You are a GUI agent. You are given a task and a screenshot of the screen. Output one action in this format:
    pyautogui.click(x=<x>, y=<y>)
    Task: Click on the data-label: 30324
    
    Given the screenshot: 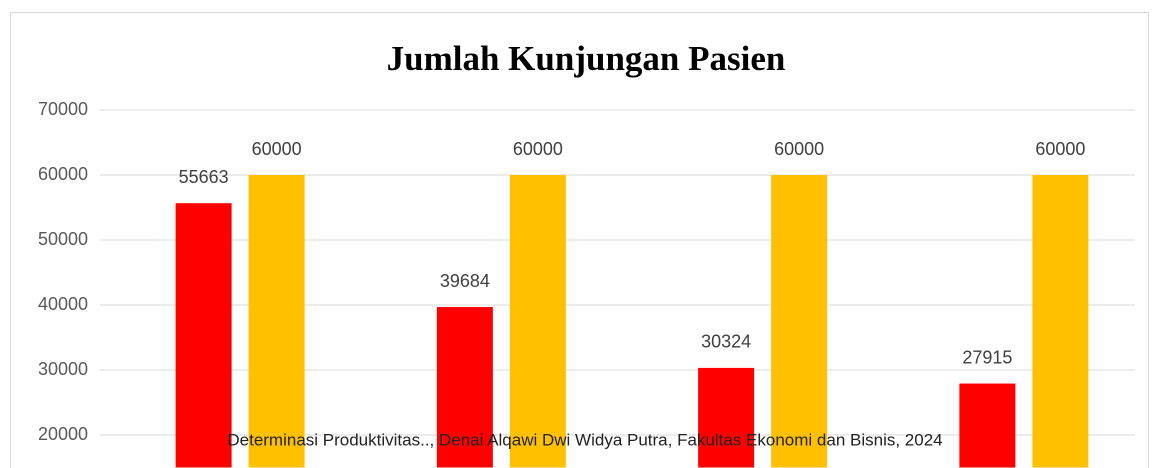 What is the action you would take?
    pyautogui.click(x=726, y=342)
    